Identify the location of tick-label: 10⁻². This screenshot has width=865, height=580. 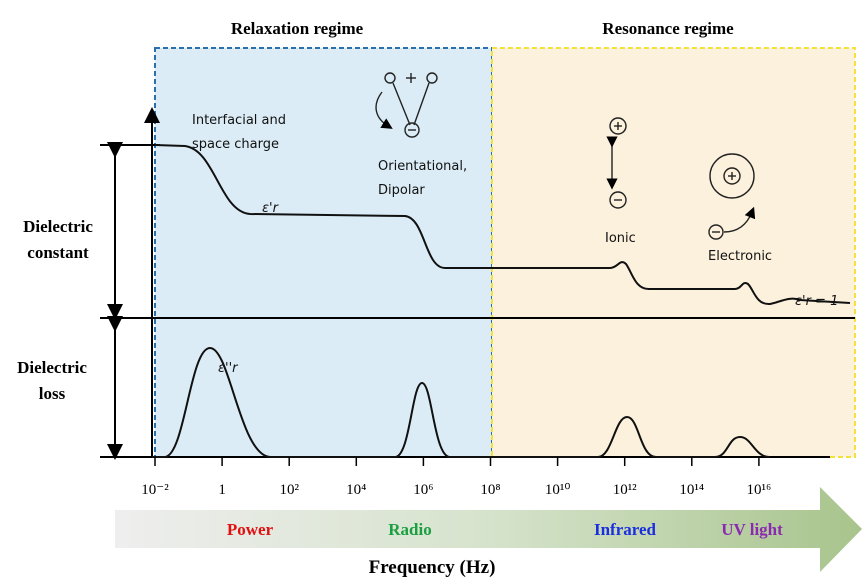
(155, 490).